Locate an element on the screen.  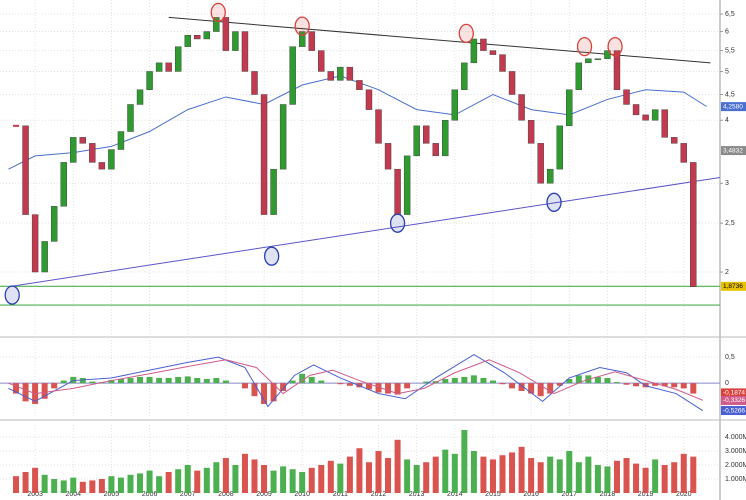
x-tick-label: 2006 is located at coordinates (150, 494).